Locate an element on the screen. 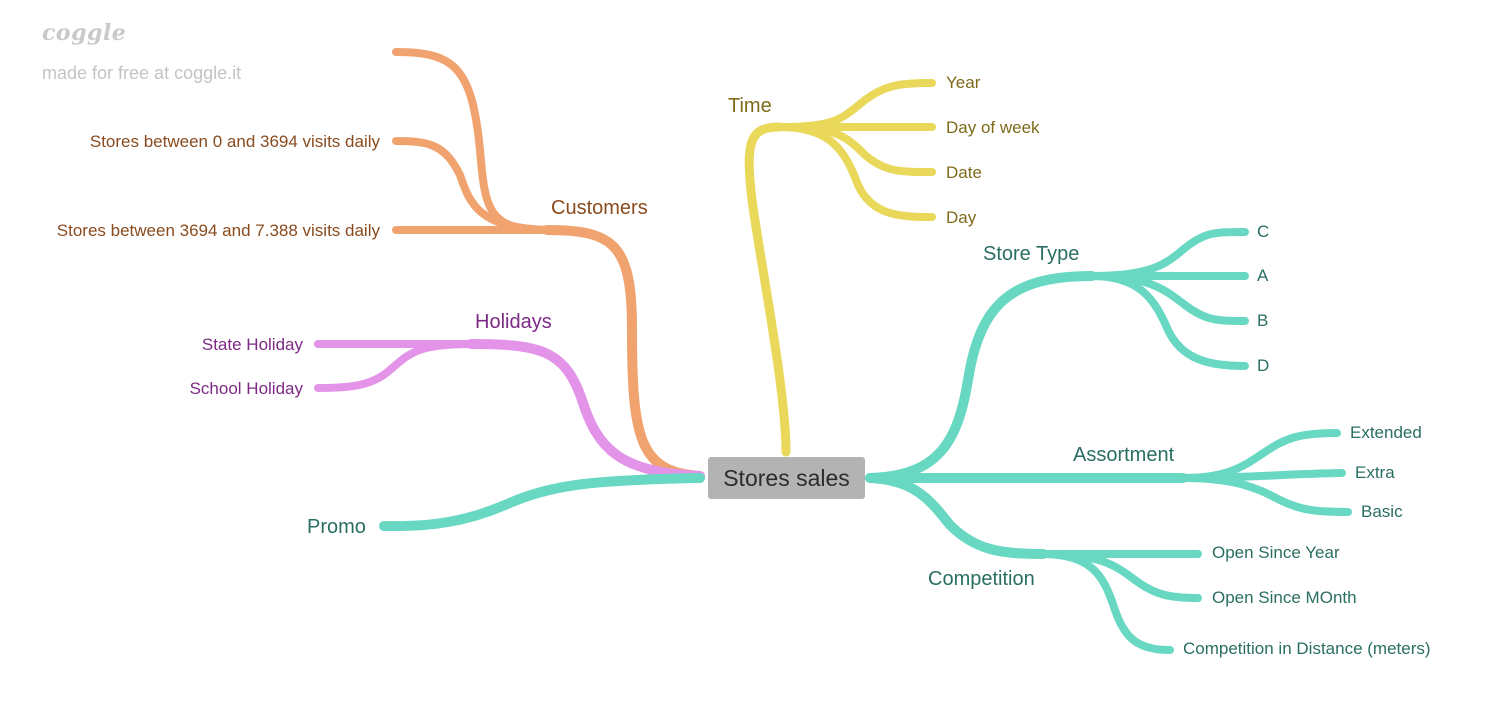  node-competition: Competition is located at coordinates (981, 579).